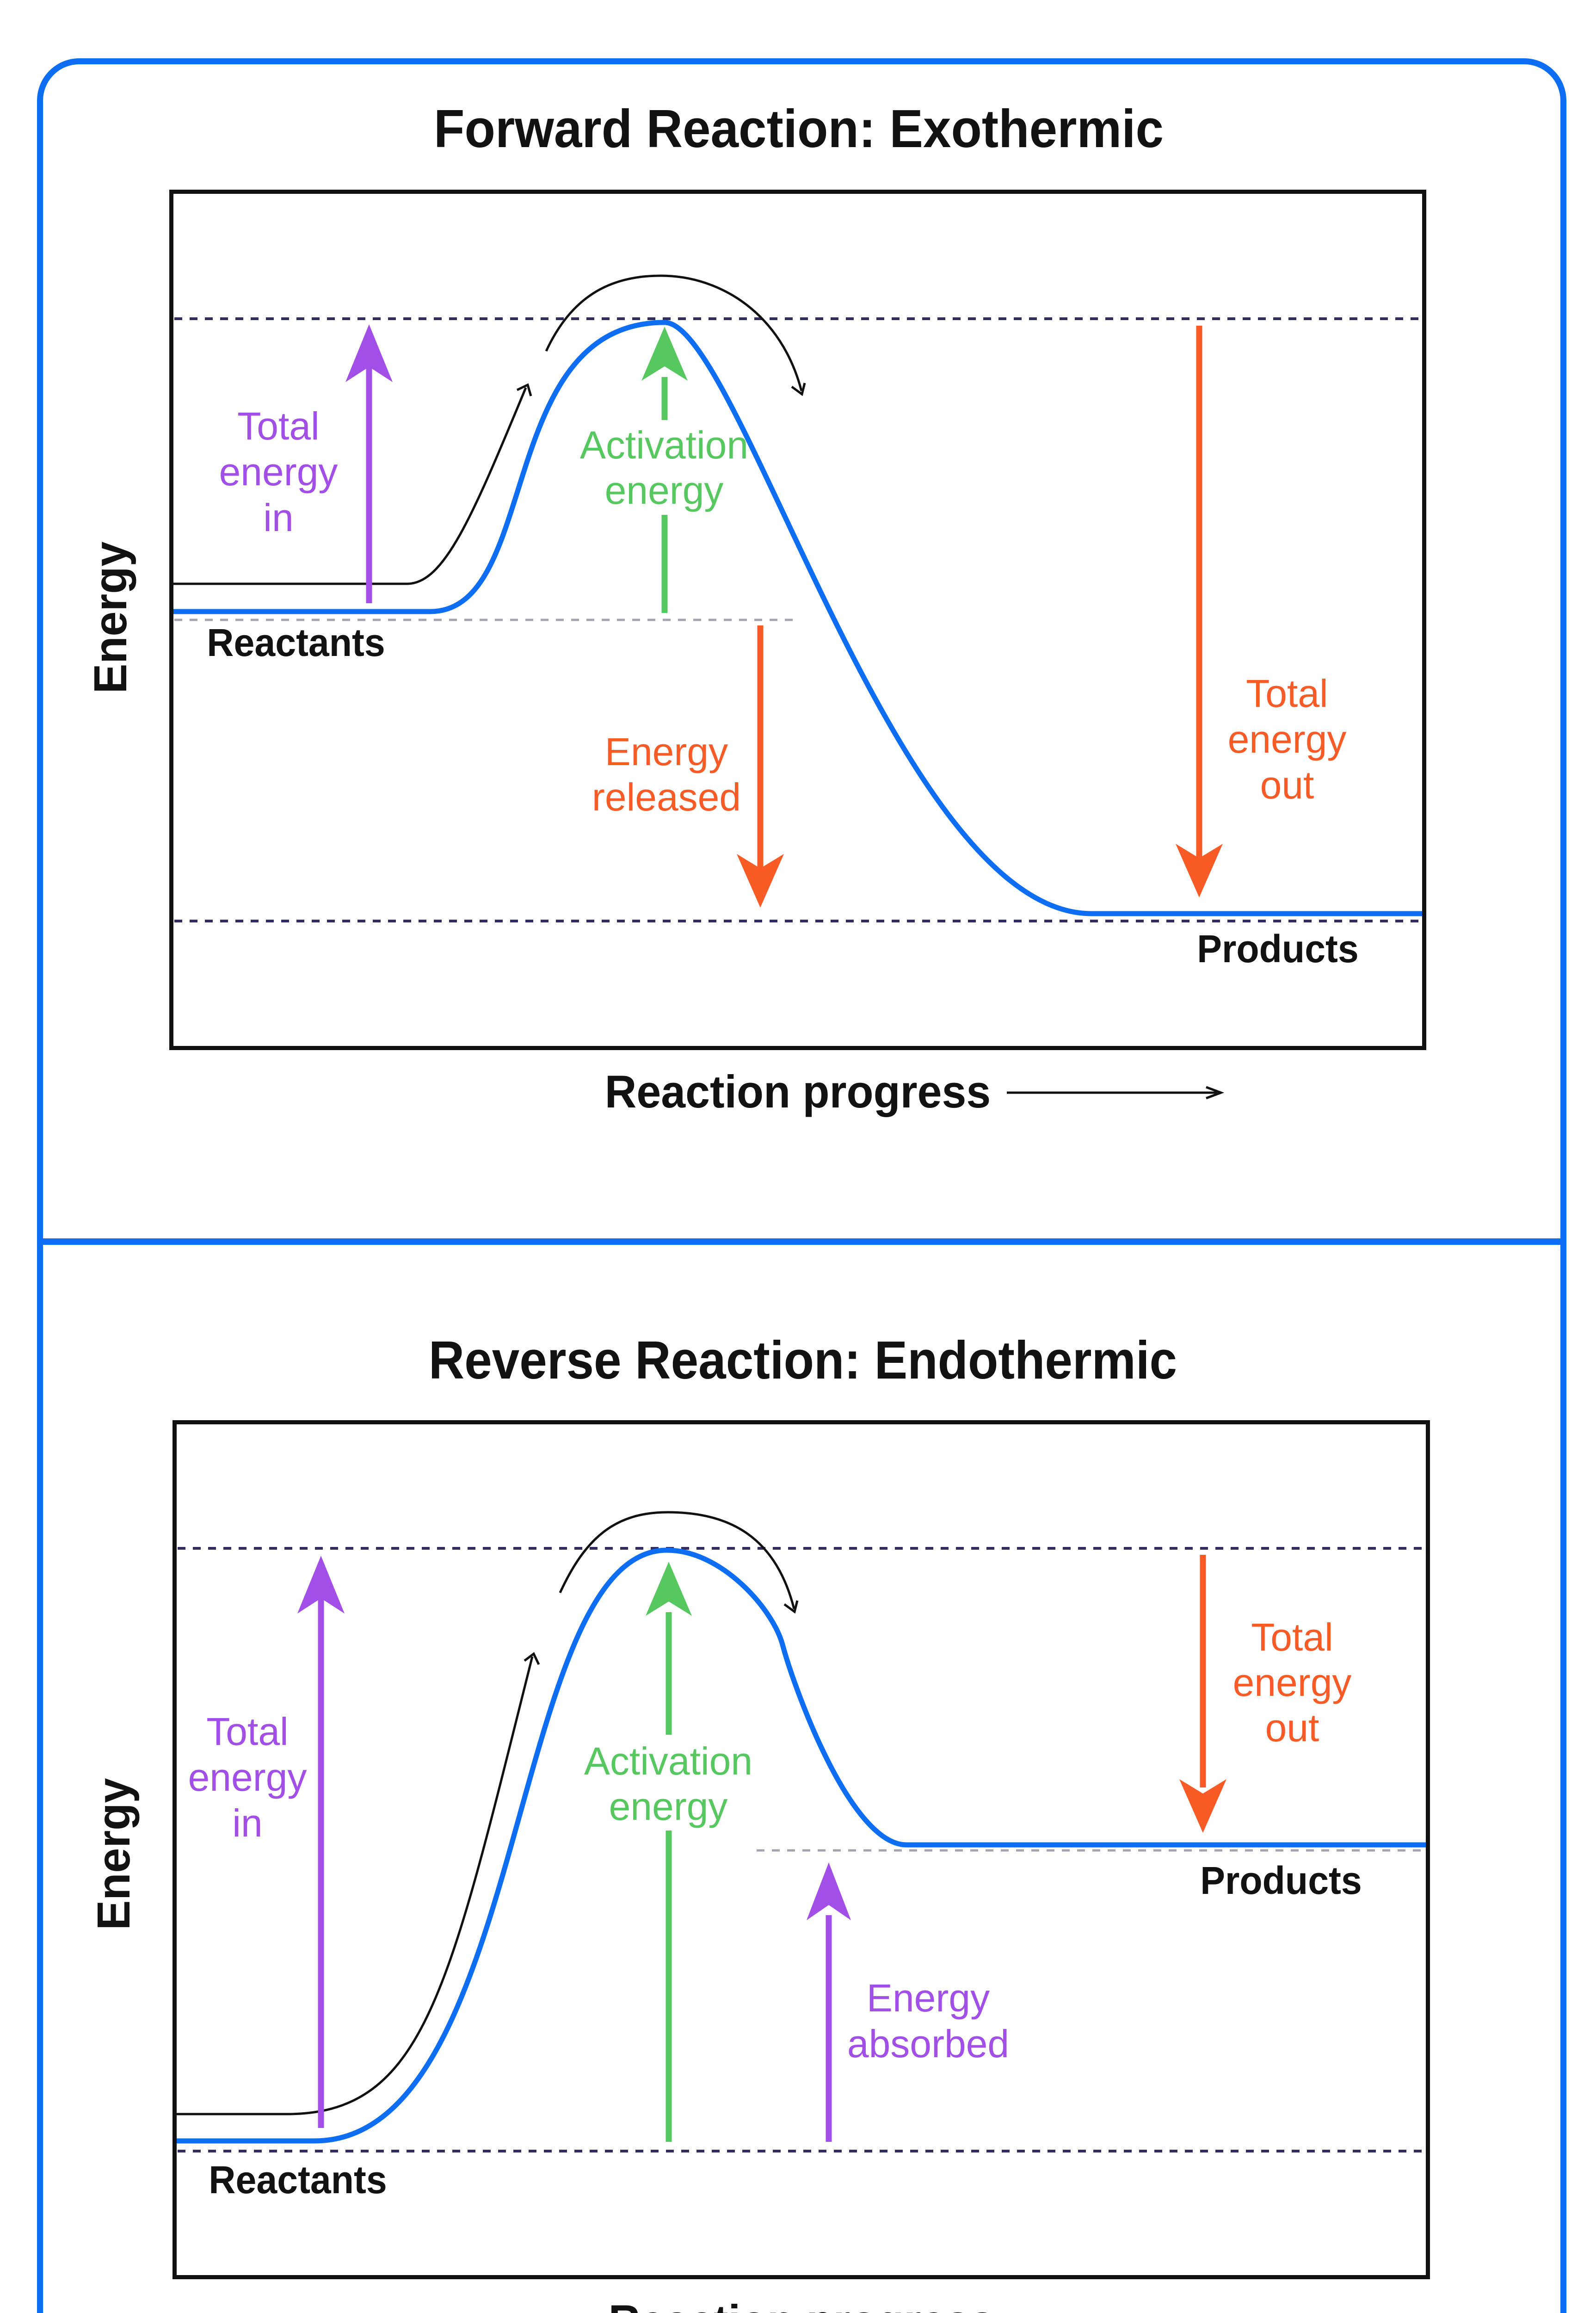 This screenshot has height=2313, width=1596. Describe the element at coordinates (803, 1360) in the screenshot. I see `svg-text: Reverse Reaction: Endothermic` at that location.